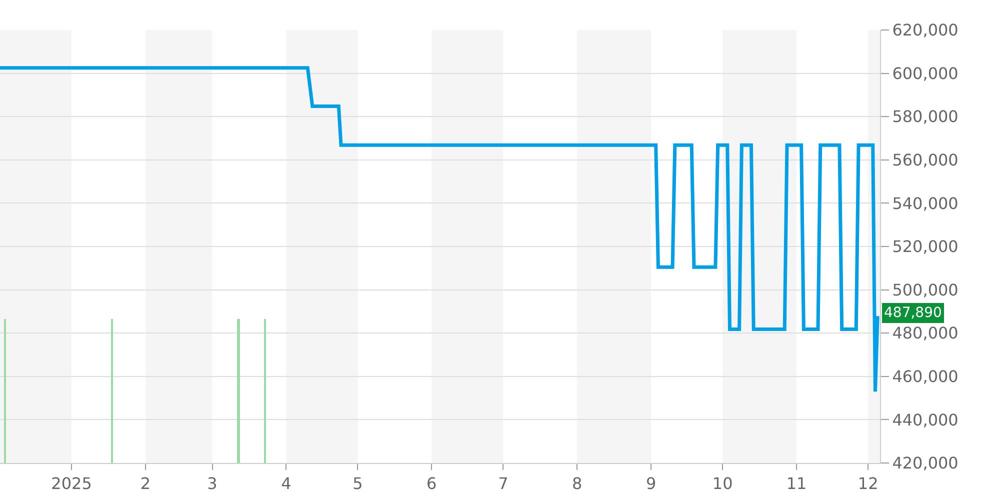  What do you see at coordinates (925, 30) in the screenshot?
I see `y-tick-label: 620,000` at bounding box center [925, 30].